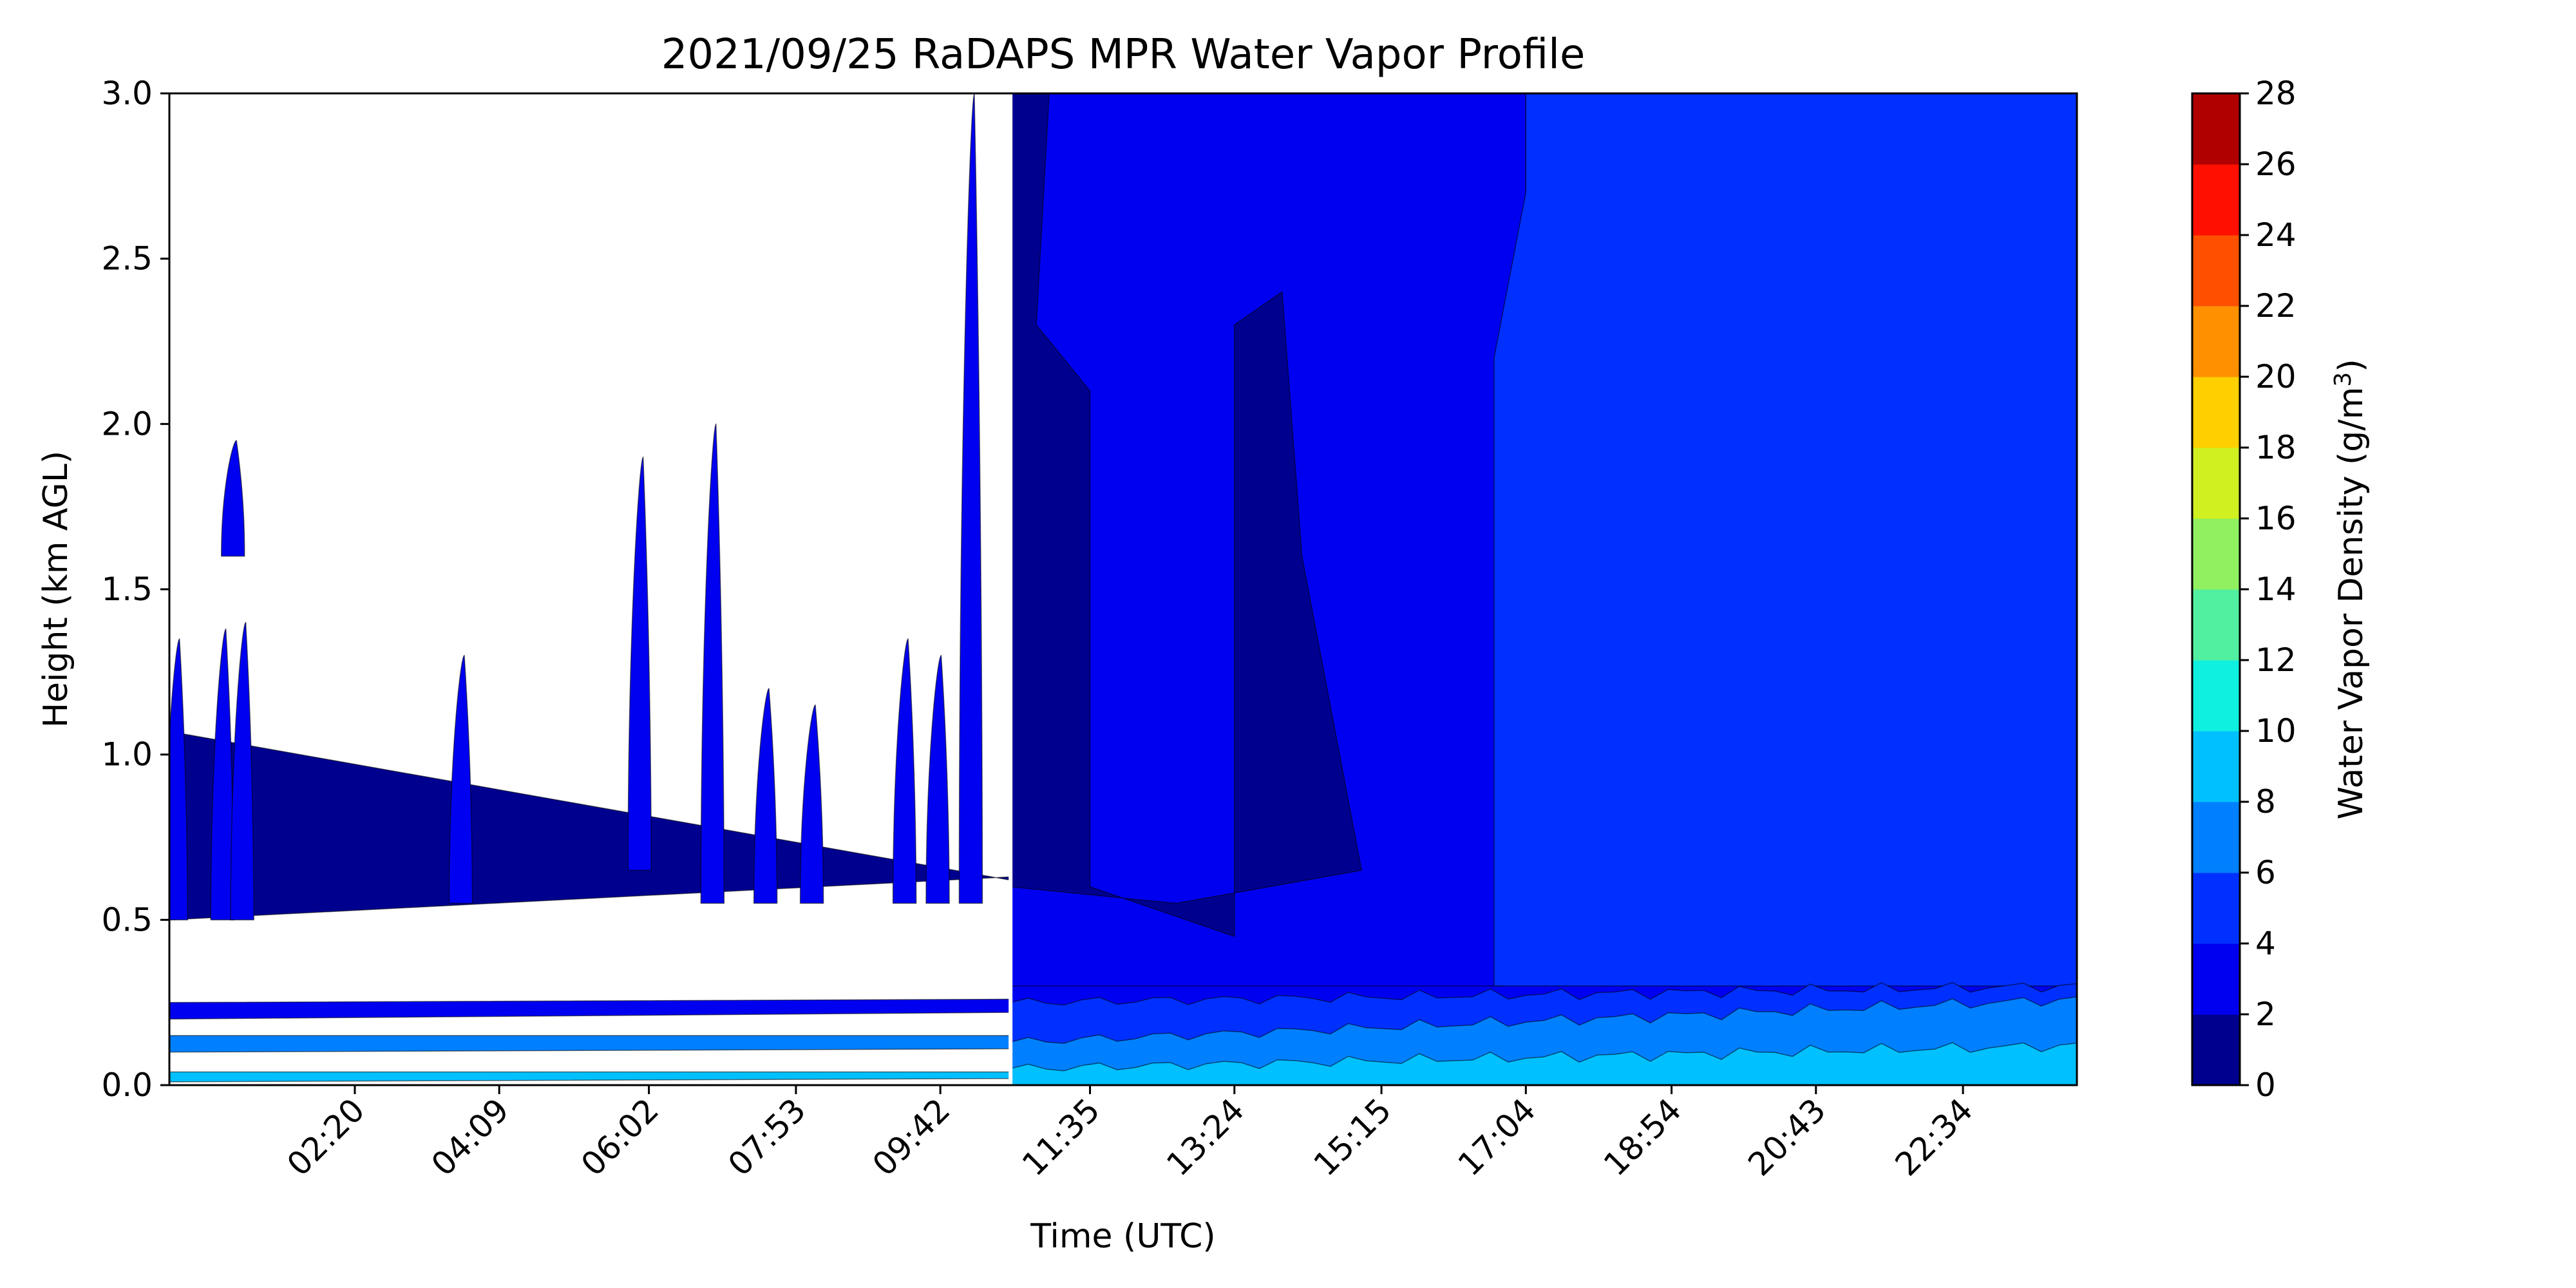 The width and height of the screenshot is (2576, 1288). Describe the element at coordinates (127, 423) in the screenshot. I see `y-tick-label: 2.0` at that location.